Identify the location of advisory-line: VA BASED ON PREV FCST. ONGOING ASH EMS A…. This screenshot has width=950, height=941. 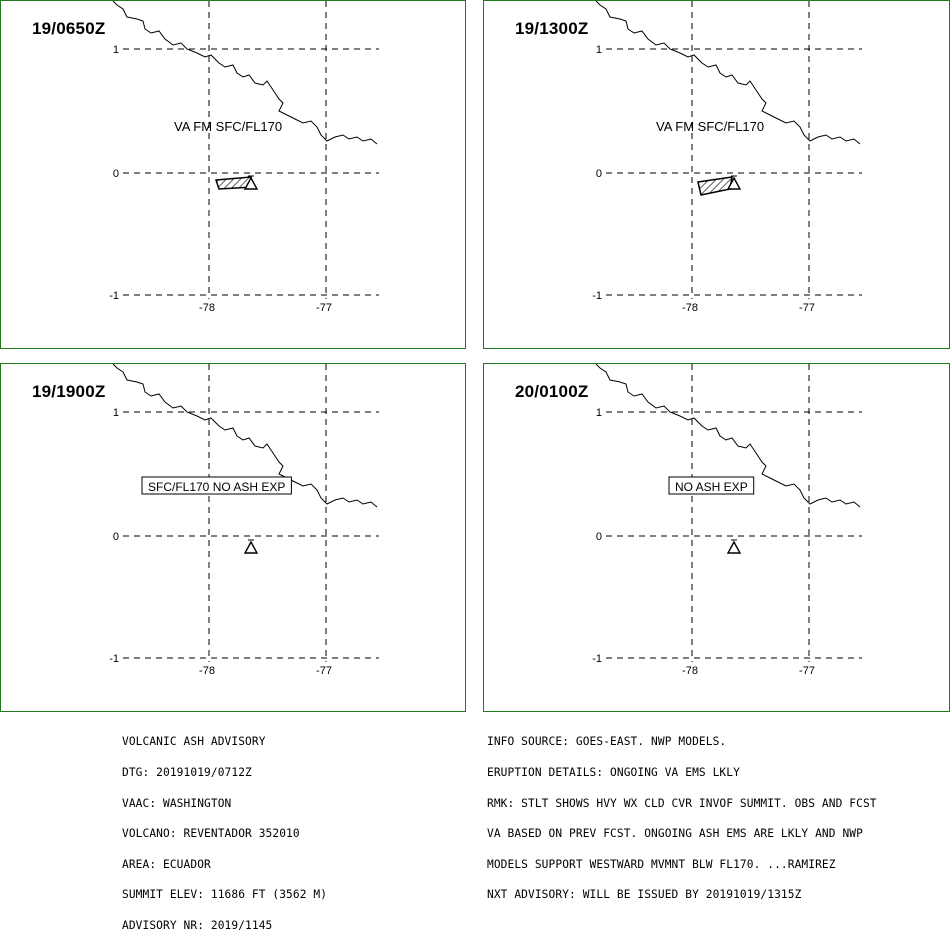
(675, 834).